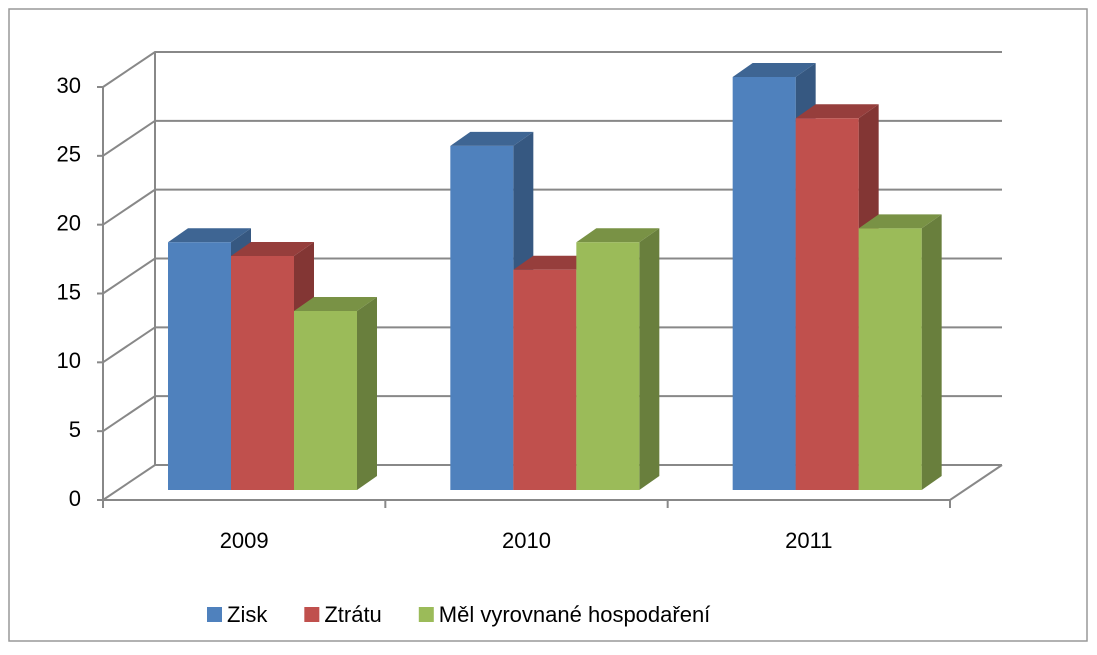 This screenshot has height=655, width=1097. What do you see at coordinates (352, 614) in the screenshot?
I see `legend-label: Ztrátu` at bounding box center [352, 614].